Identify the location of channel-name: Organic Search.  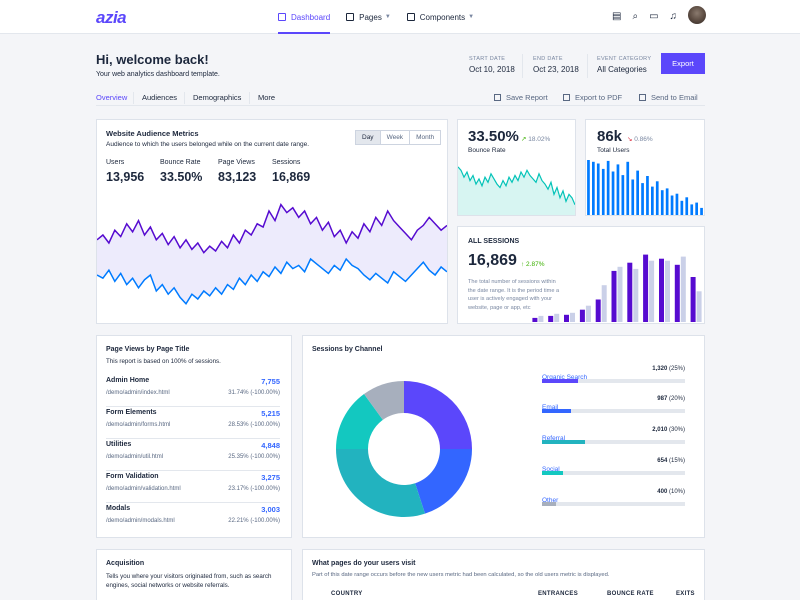
(565, 377).